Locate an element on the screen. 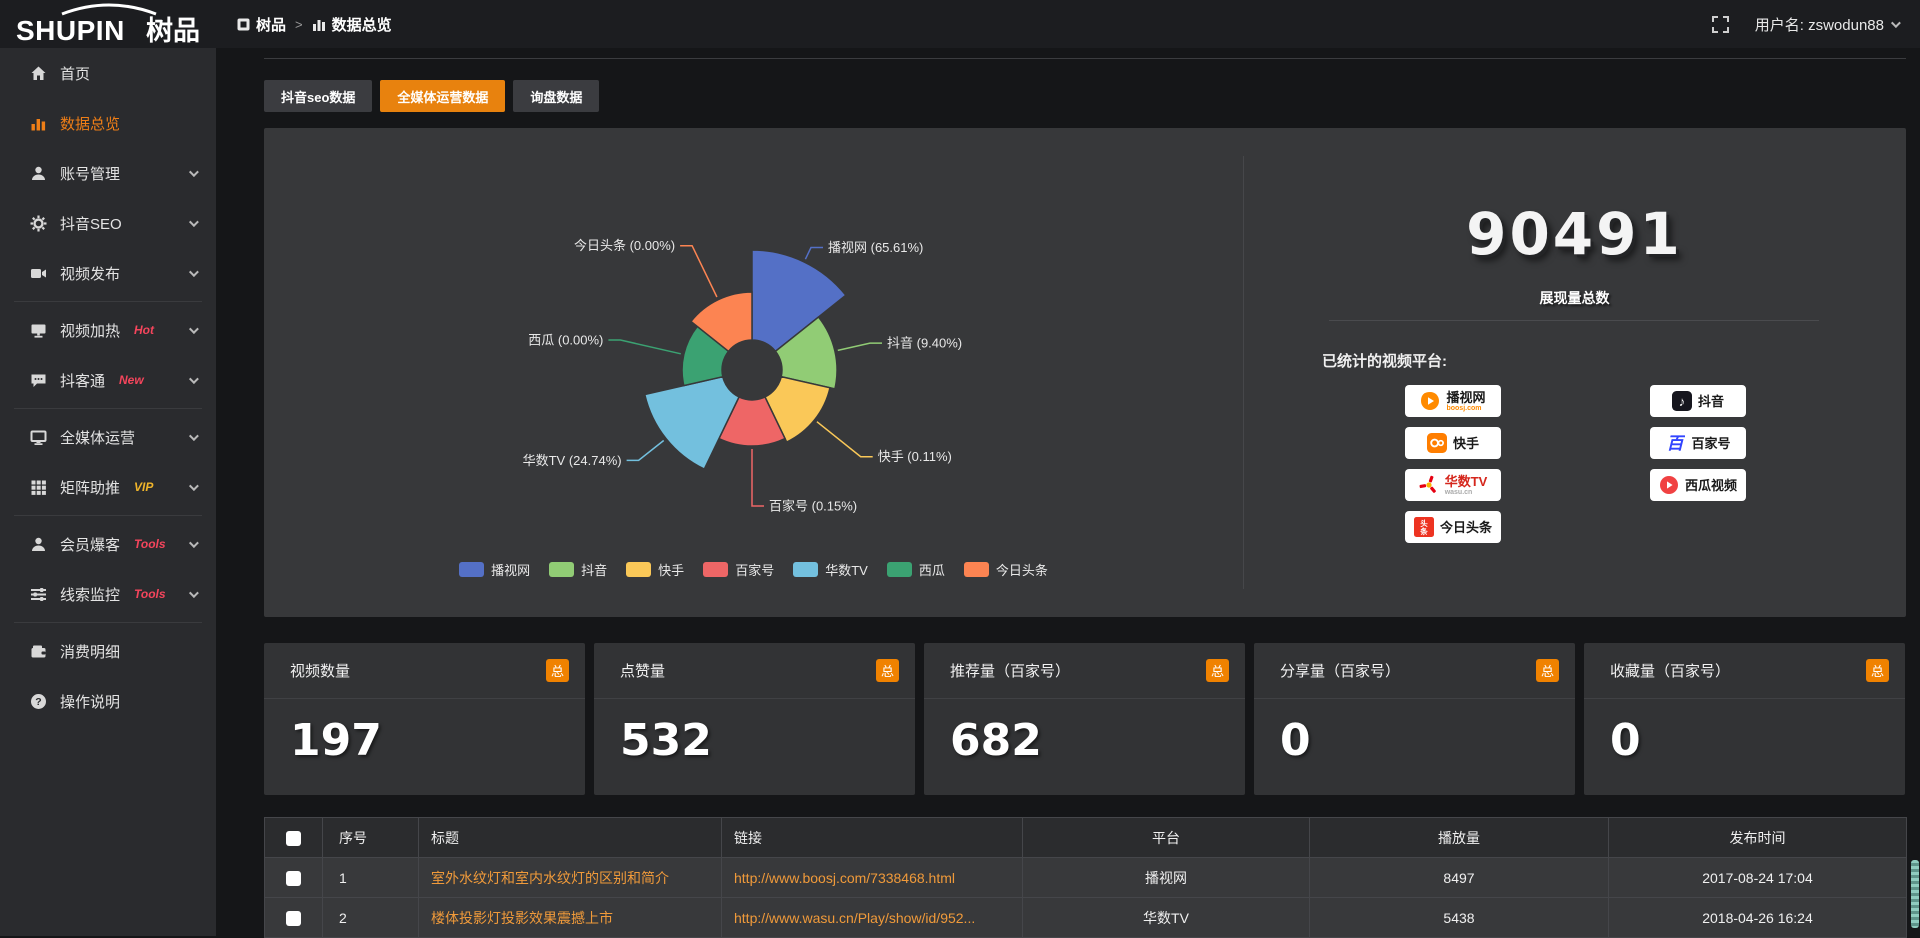  pie-slice-华数TV is located at coordinates (692, 423).